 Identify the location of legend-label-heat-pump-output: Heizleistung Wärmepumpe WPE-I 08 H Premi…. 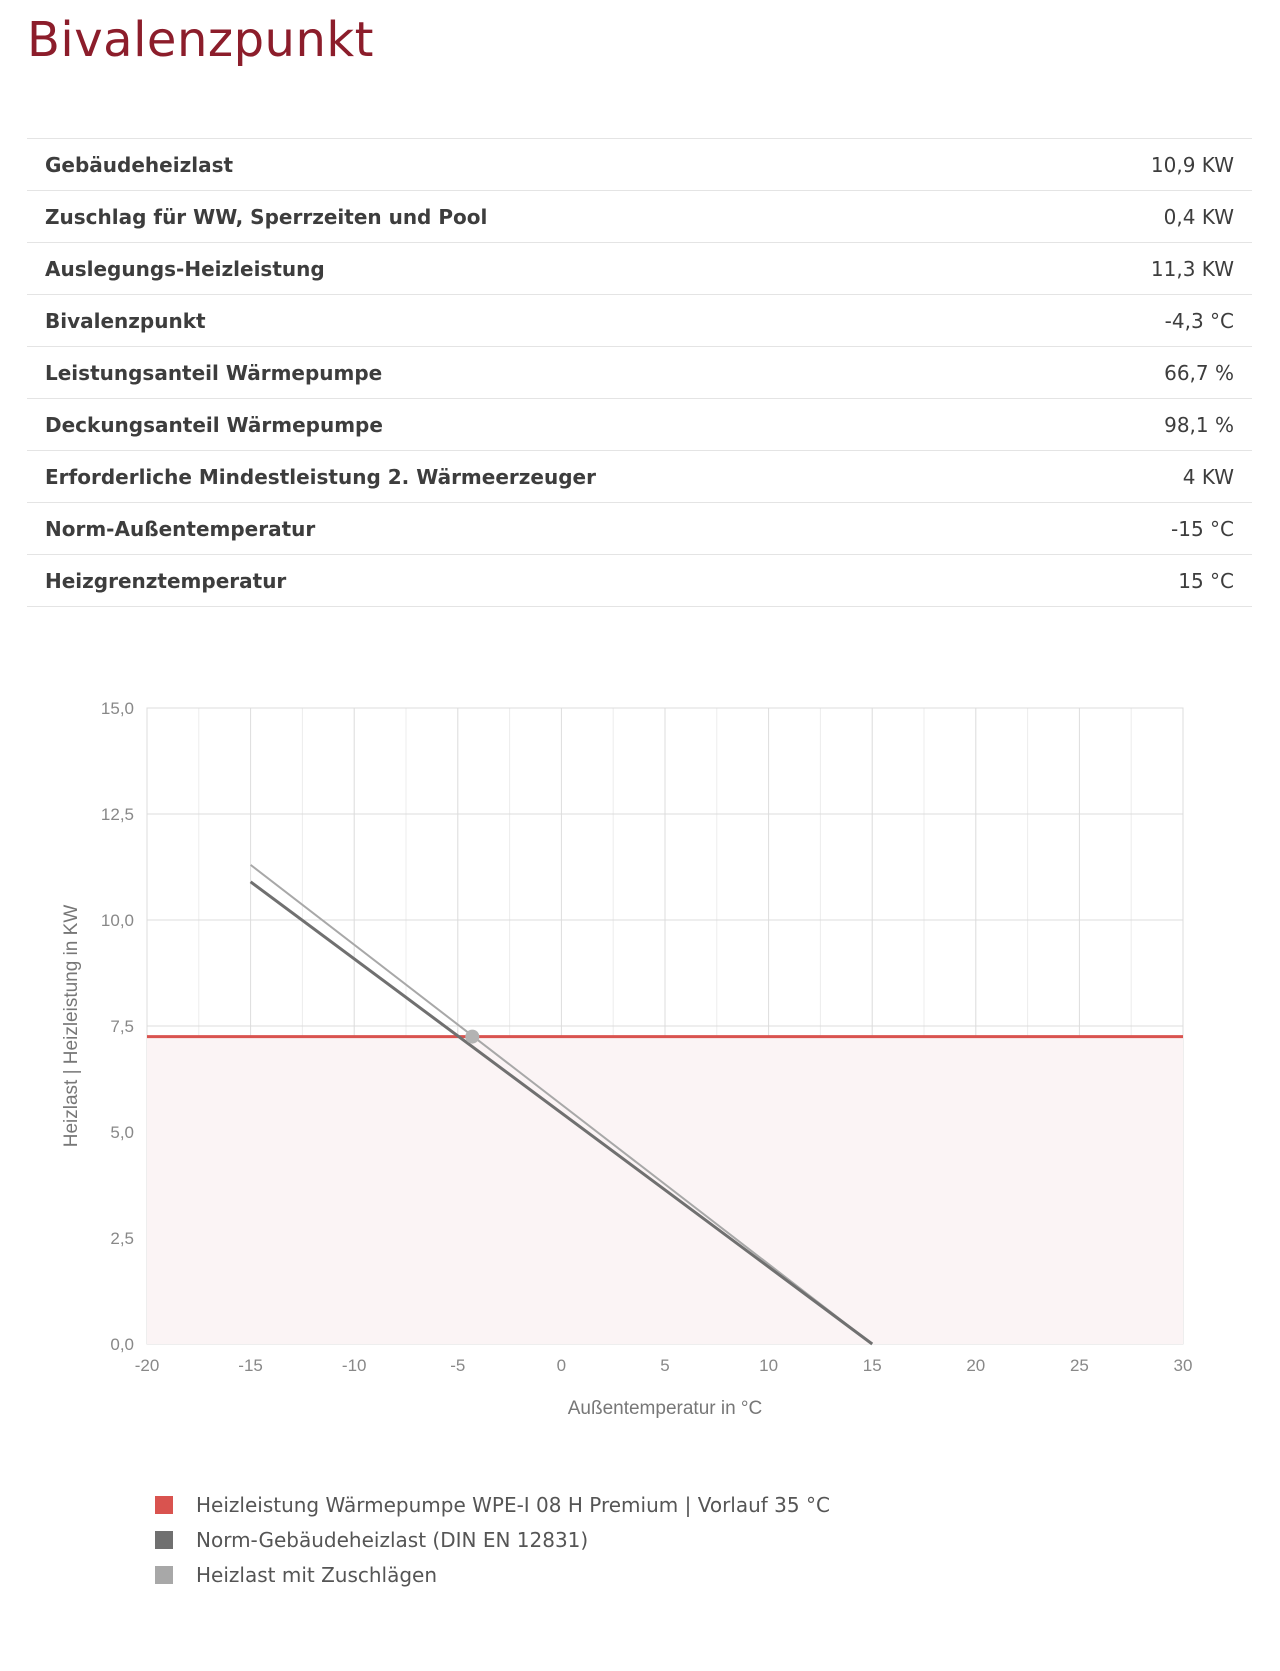
(513, 1504).